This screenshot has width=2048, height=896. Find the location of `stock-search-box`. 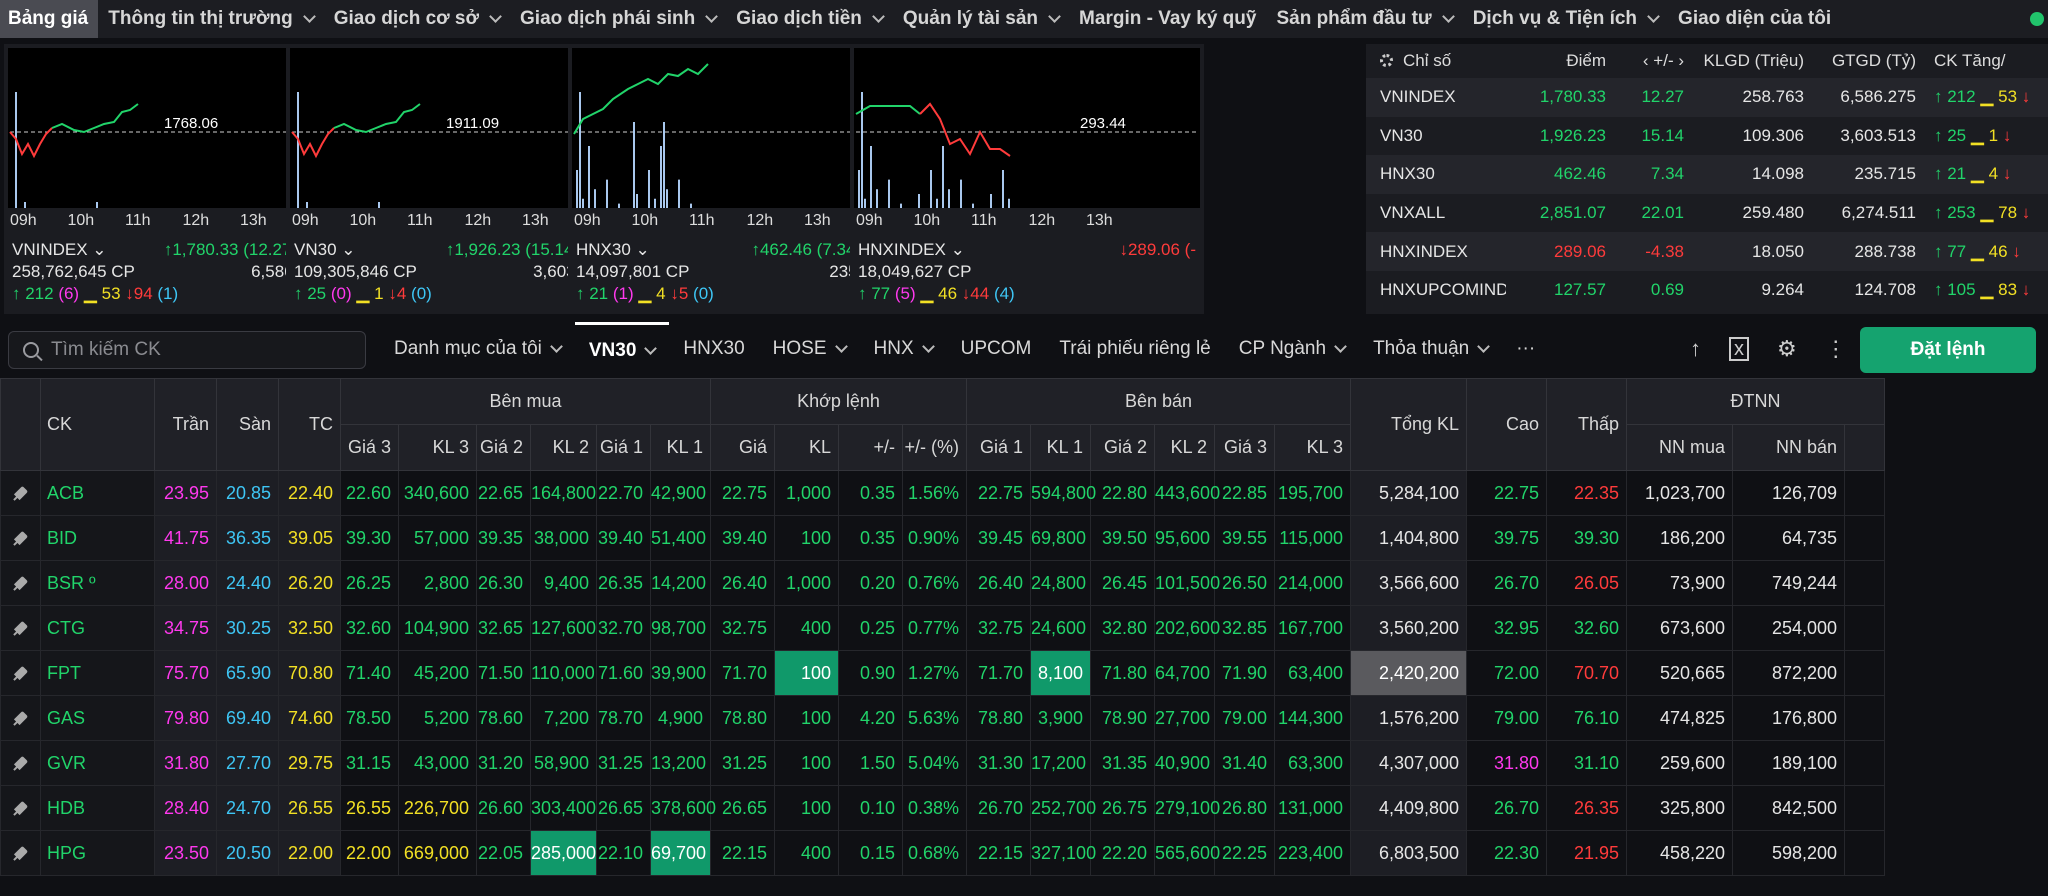

stock-search-box is located at coordinates (187, 350).